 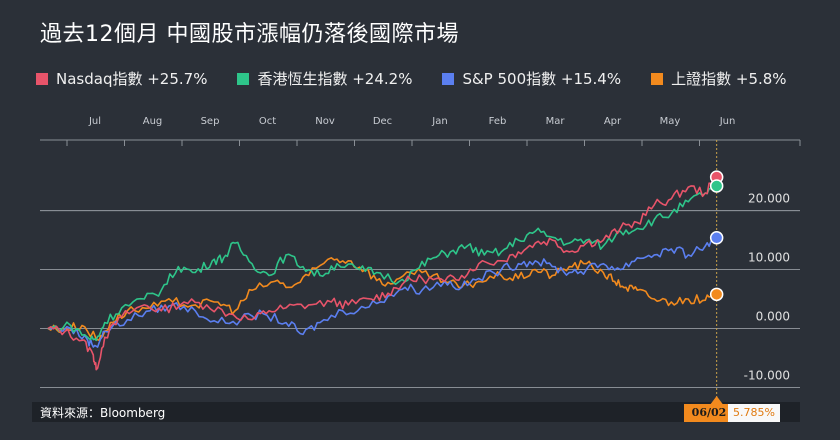 I want to click on x-tick-label-jul: Jul, so click(x=94, y=121).